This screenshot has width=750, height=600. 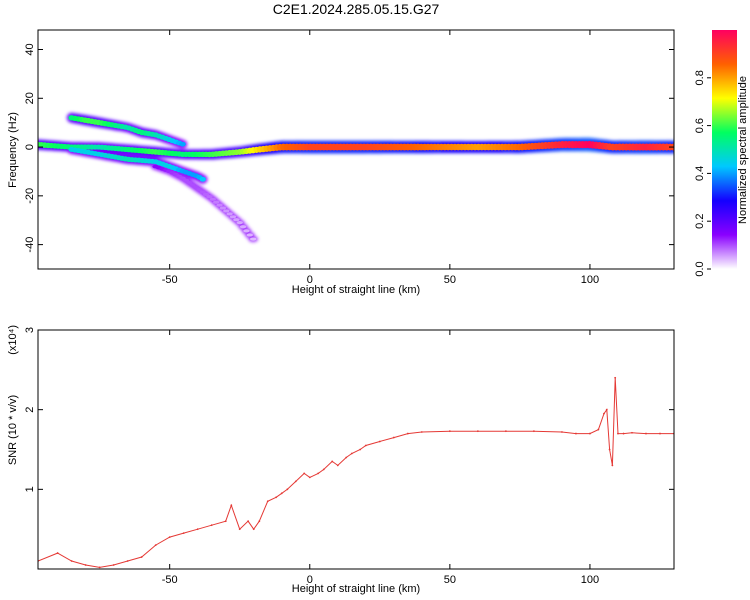 I want to click on colorbar-tick-label: 0.4, so click(x=700, y=173).